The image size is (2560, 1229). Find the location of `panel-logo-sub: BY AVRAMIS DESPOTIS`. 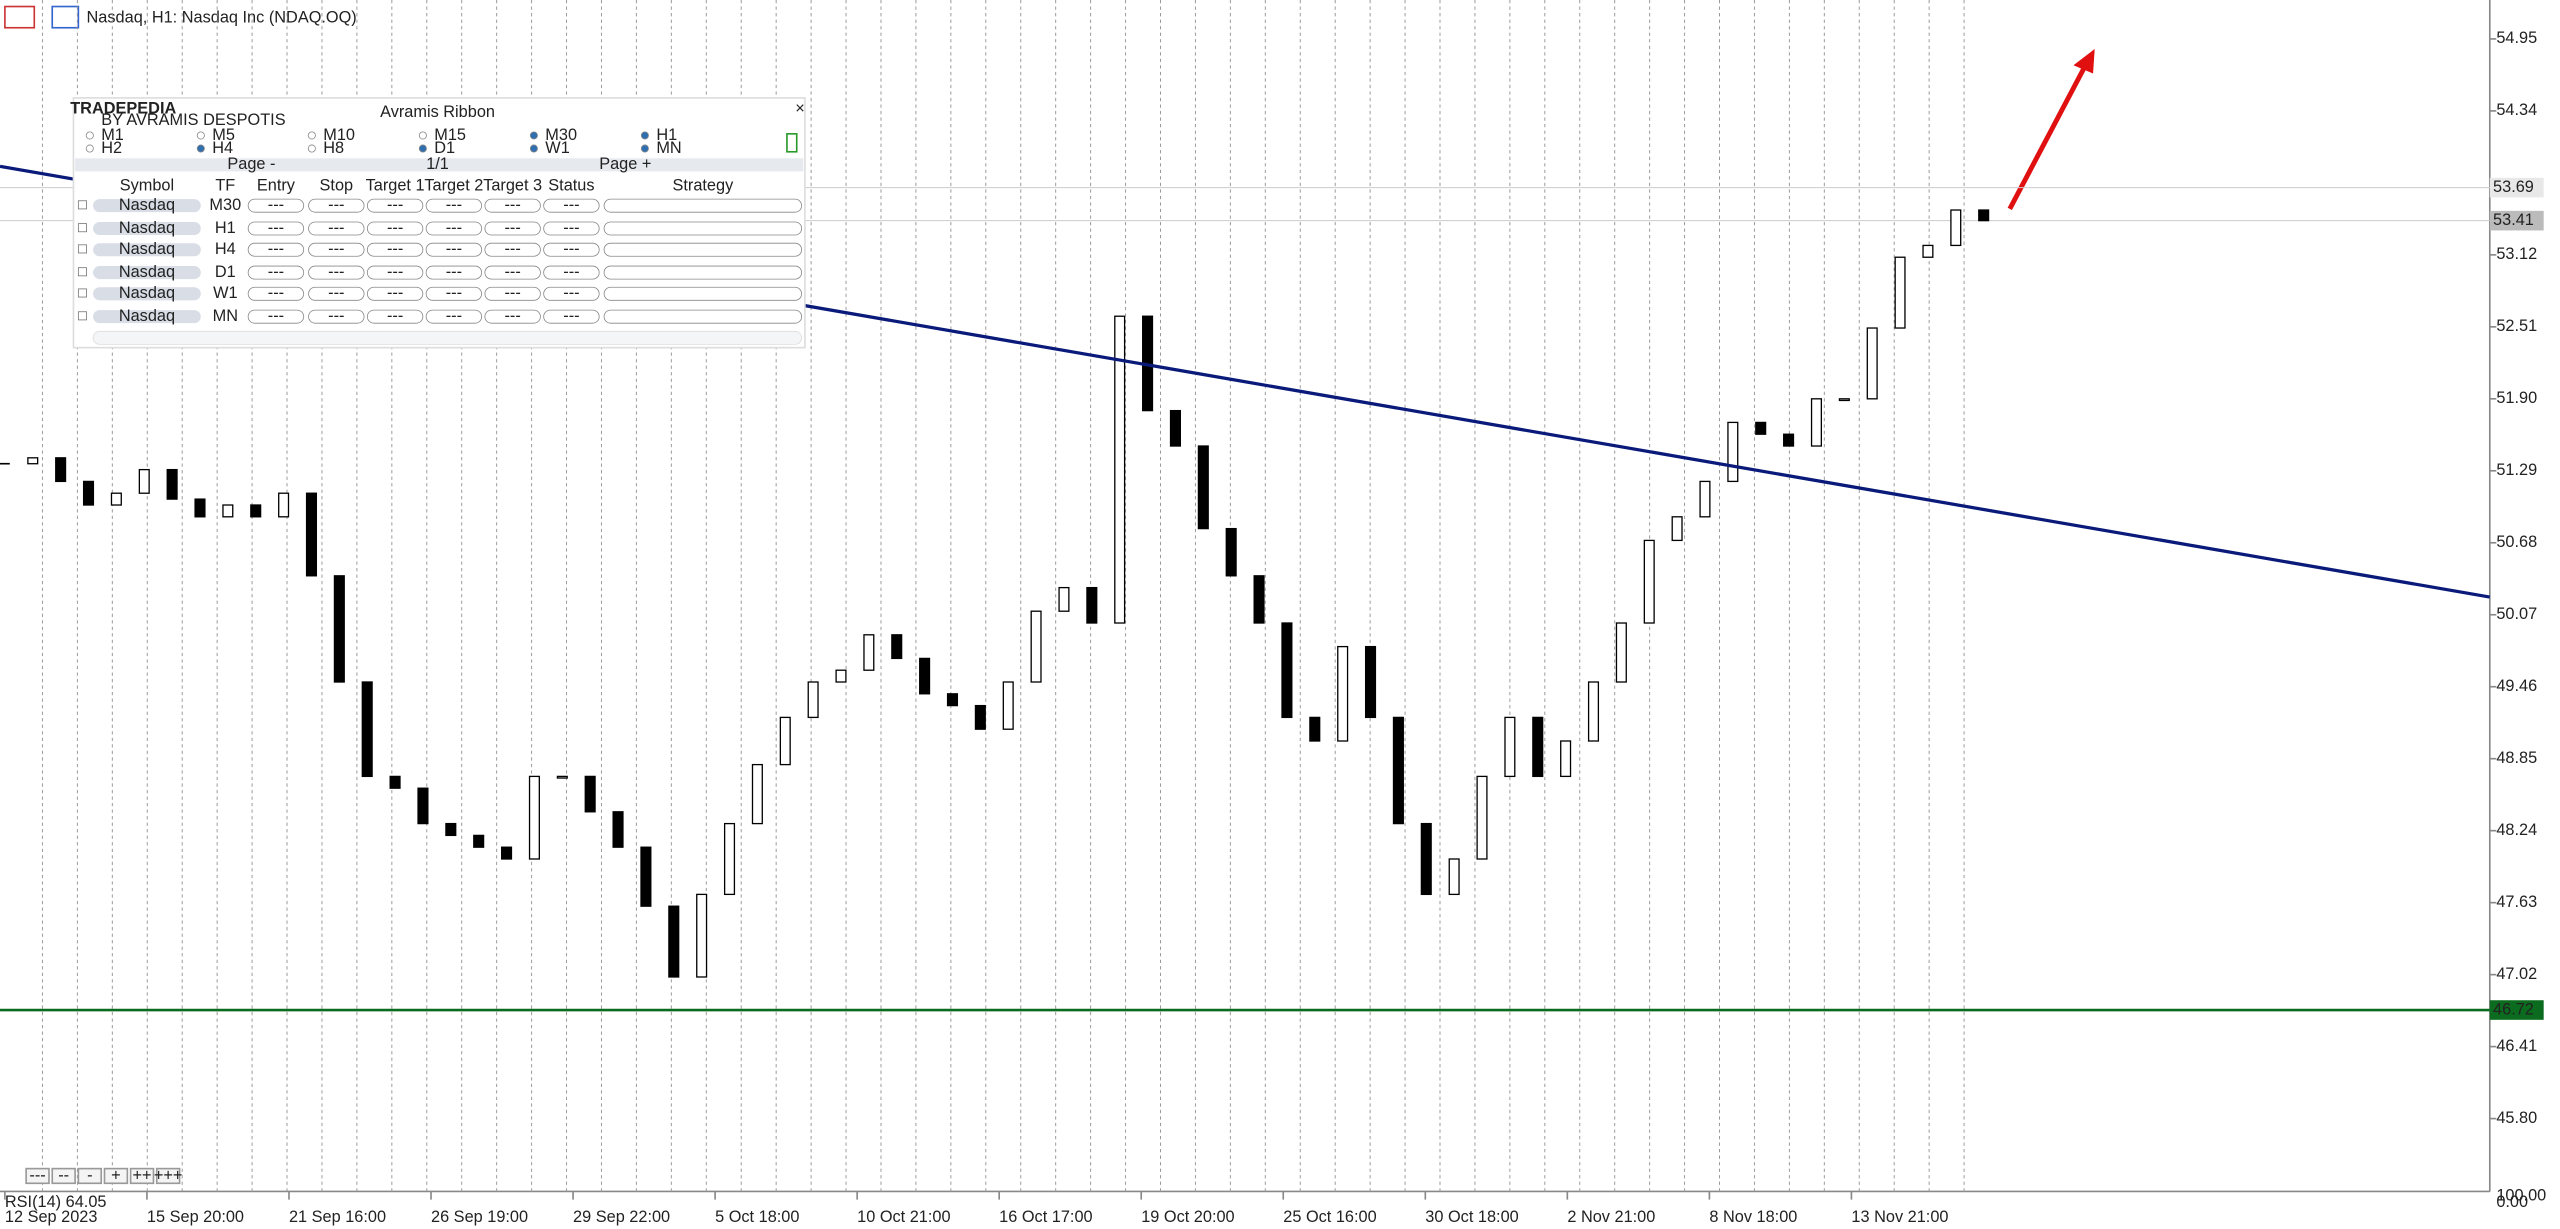

panel-logo-sub: BY AVRAMIS DESPOTIS is located at coordinates (193, 120).